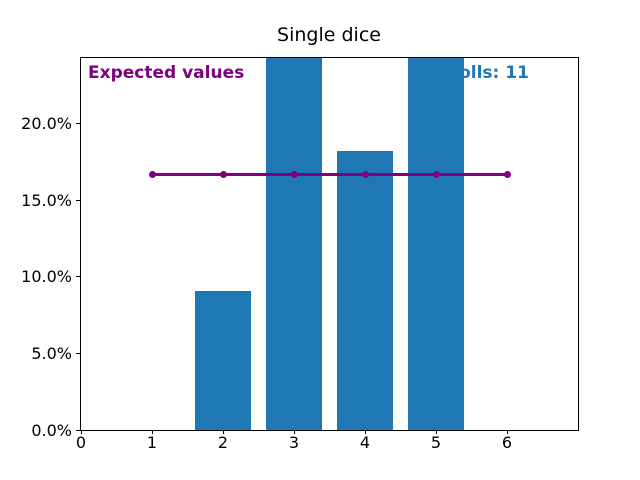 This screenshot has height=480, width=640. What do you see at coordinates (365, 442) in the screenshot?
I see `x-tick-label: 4` at bounding box center [365, 442].